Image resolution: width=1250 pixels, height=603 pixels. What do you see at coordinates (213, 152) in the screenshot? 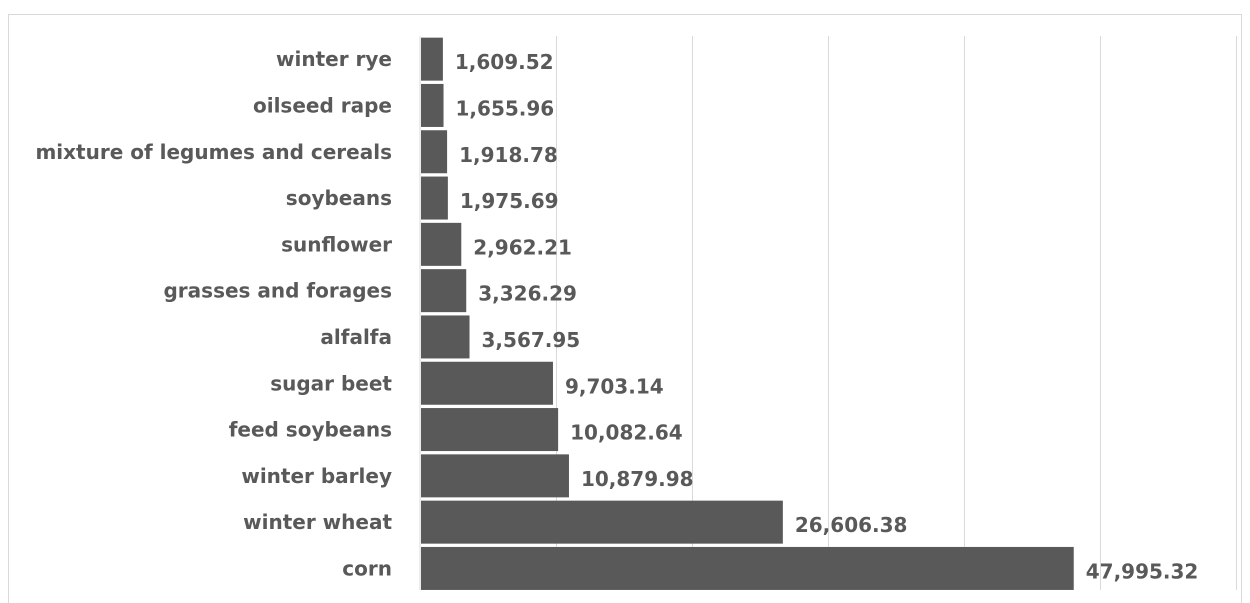
I see `category-label: mixture of legumes and cereals` at bounding box center [213, 152].